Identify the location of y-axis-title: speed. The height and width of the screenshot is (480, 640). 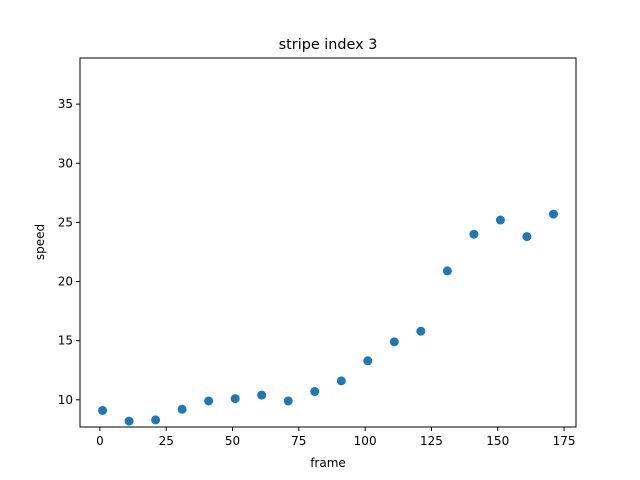
(40, 242).